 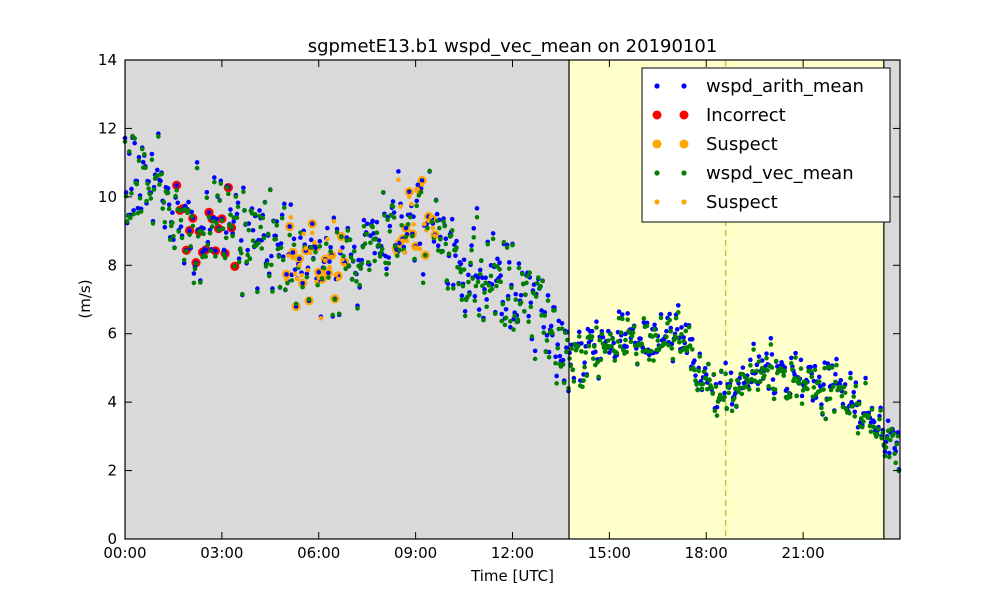 I want to click on x-tick-label: 18:00, so click(x=706, y=553).